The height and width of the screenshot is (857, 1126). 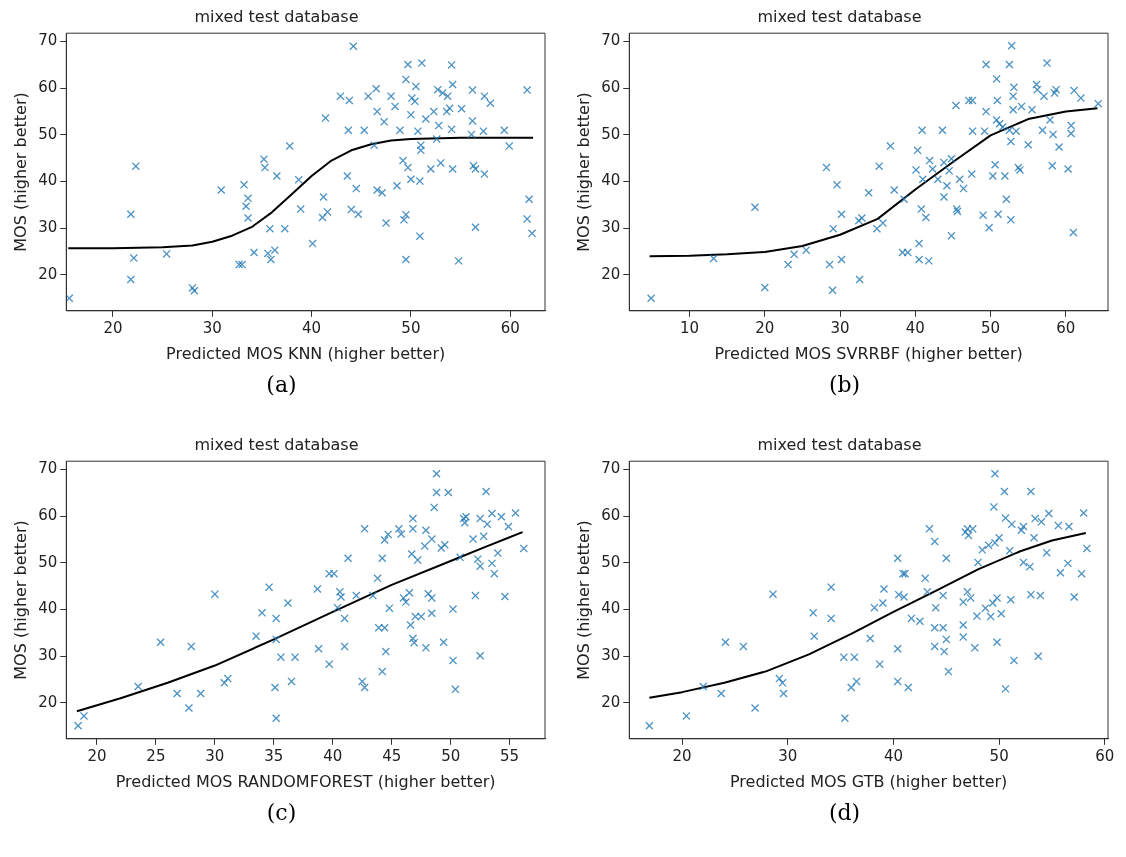 What do you see at coordinates (868, 781) in the screenshot?
I see `x-axis-title: Predicted MOS GTB (higher better)` at bounding box center [868, 781].